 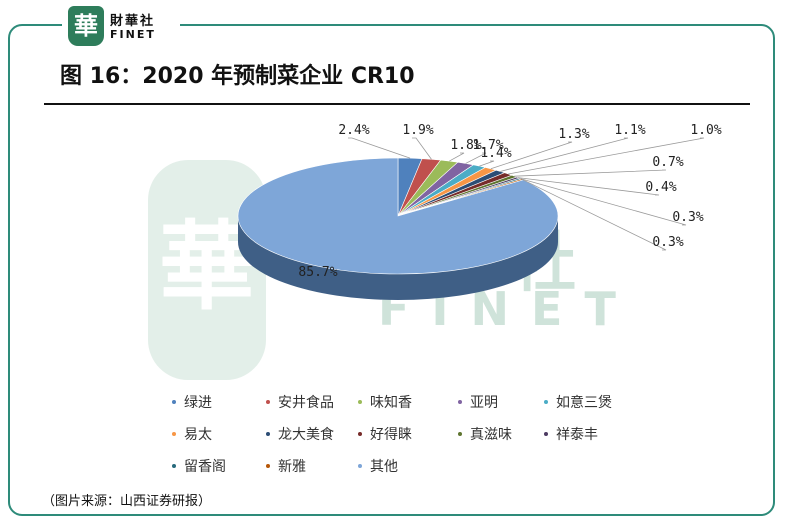 I want to click on legend-item-龙大美食: 龙大美食, so click(x=300, y=434).